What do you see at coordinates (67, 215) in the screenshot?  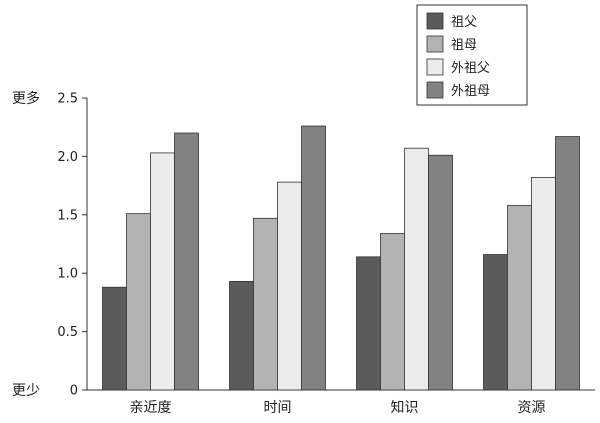 I see `y-tick-label: 1.5` at bounding box center [67, 215].